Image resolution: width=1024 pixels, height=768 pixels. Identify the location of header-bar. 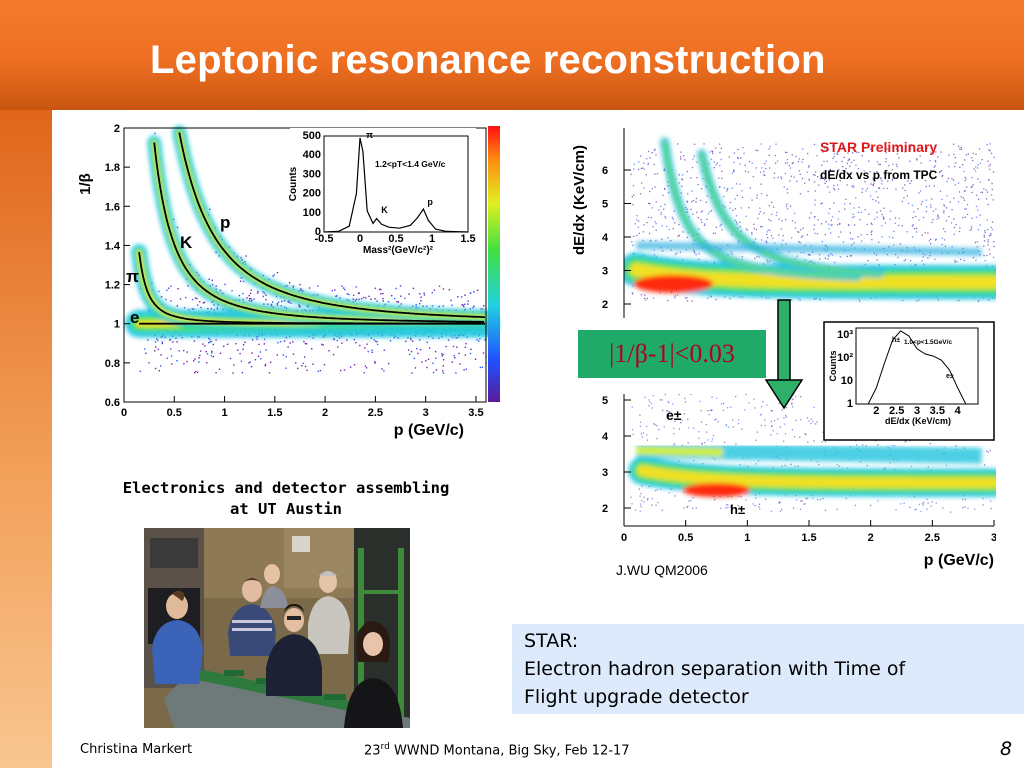
(512, 55).